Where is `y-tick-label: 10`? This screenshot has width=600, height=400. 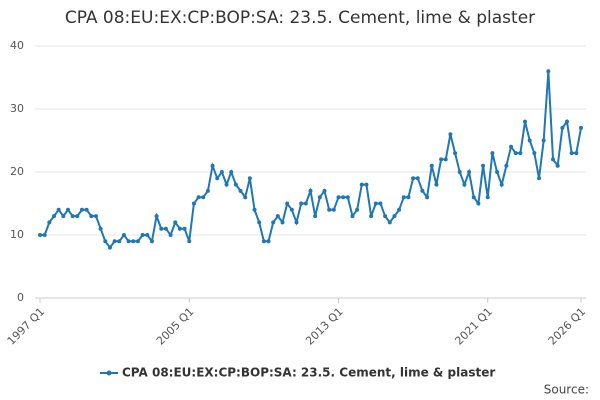
y-tick-label: 10 is located at coordinates (17, 234).